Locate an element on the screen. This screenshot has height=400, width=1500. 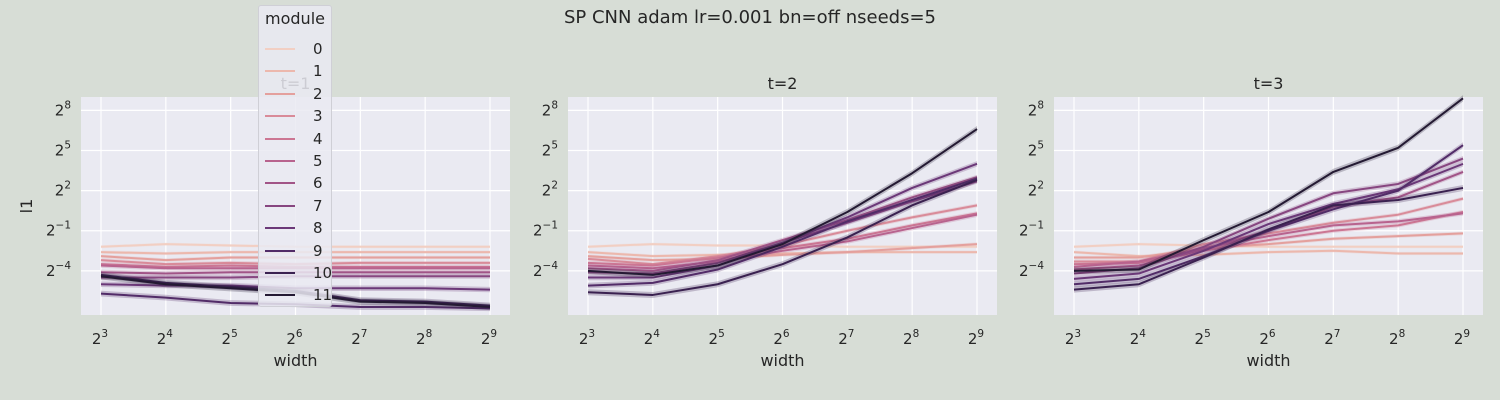
legend-label: 9 is located at coordinates (318, 250).